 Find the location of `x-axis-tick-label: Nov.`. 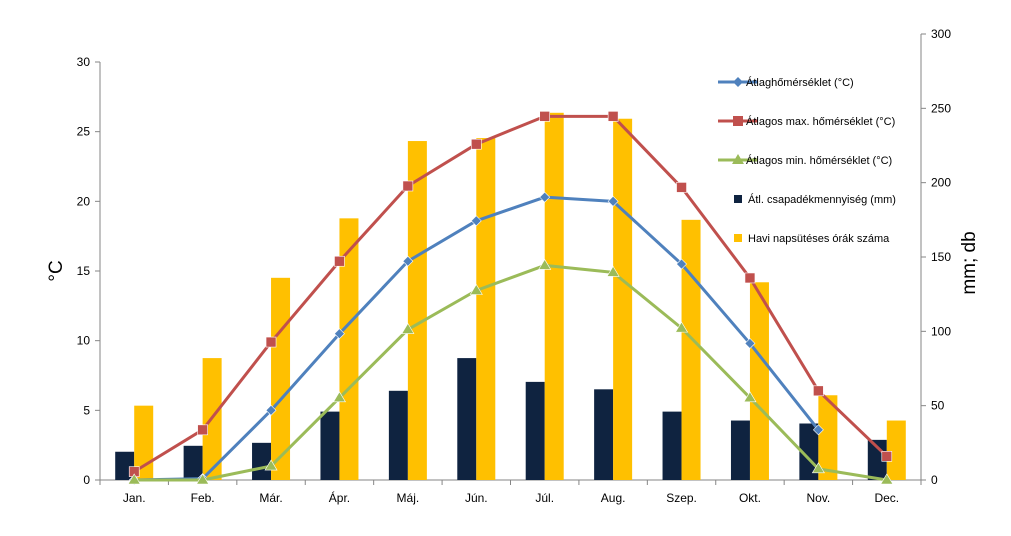

x-axis-tick-label: Nov. is located at coordinates (818, 498).